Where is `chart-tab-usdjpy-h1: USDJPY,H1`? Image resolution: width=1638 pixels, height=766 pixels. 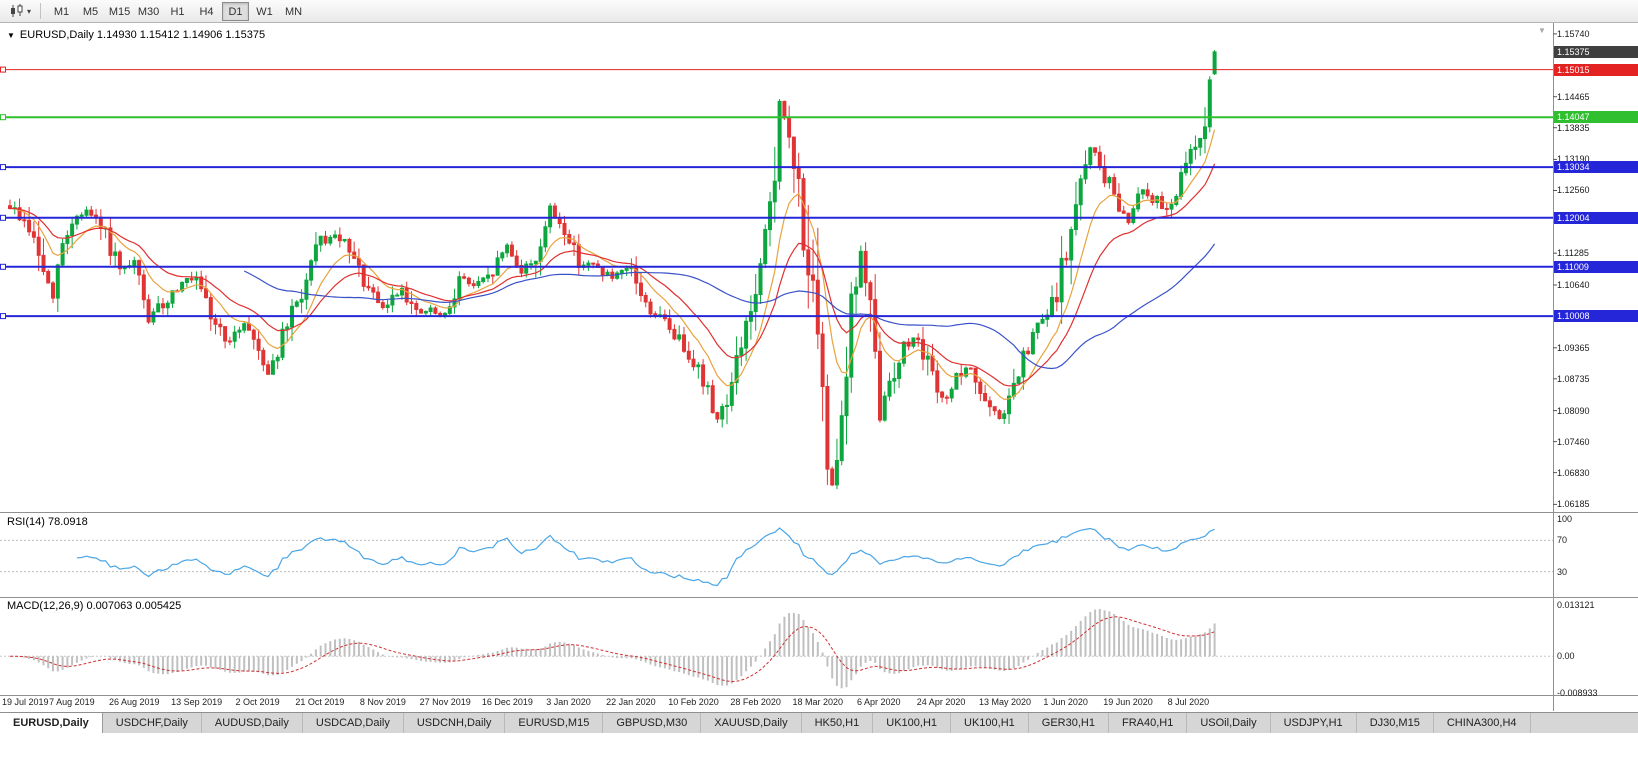 chart-tab-usdjpy-h1: USDJPY,H1 is located at coordinates (1314, 723).